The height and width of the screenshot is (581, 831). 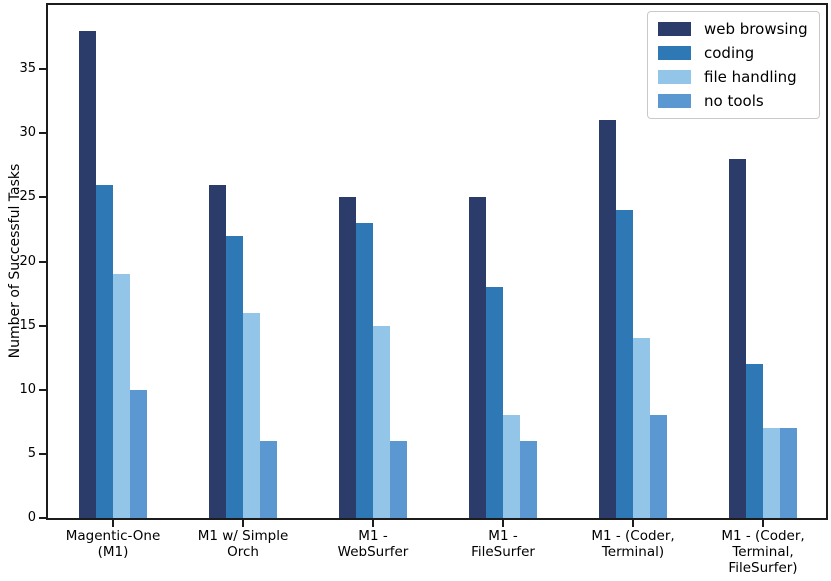 What do you see at coordinates (268, 479) in the screenshot?
I see `bar-no-tools-group2` at bounding box center [268, 479].